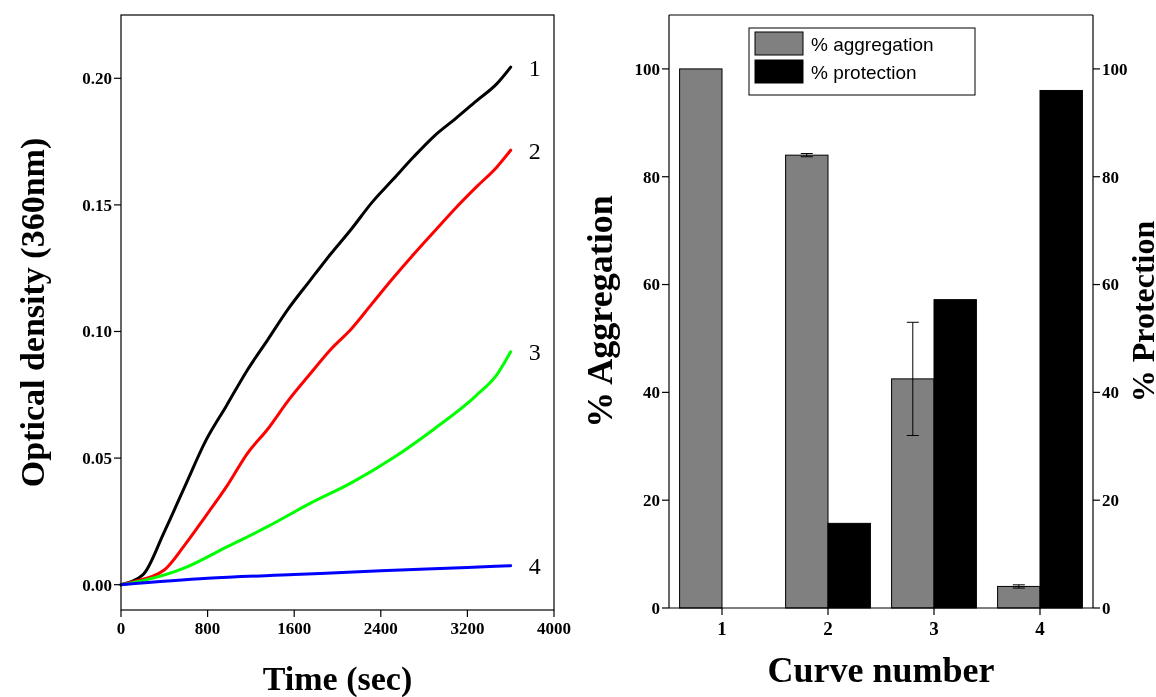 The height and width of the screenshot is (697, 1156). I want to click on y-axis-title: Optical density (360nm), so click(33, 312).